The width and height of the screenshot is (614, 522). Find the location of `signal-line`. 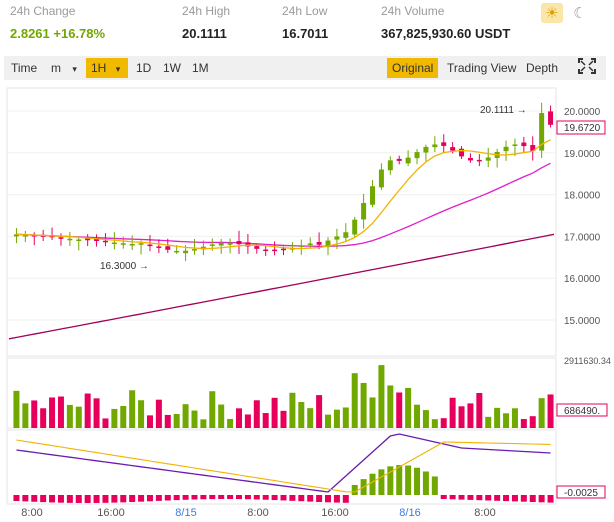

signal-line is located at coordinates (283, 466).